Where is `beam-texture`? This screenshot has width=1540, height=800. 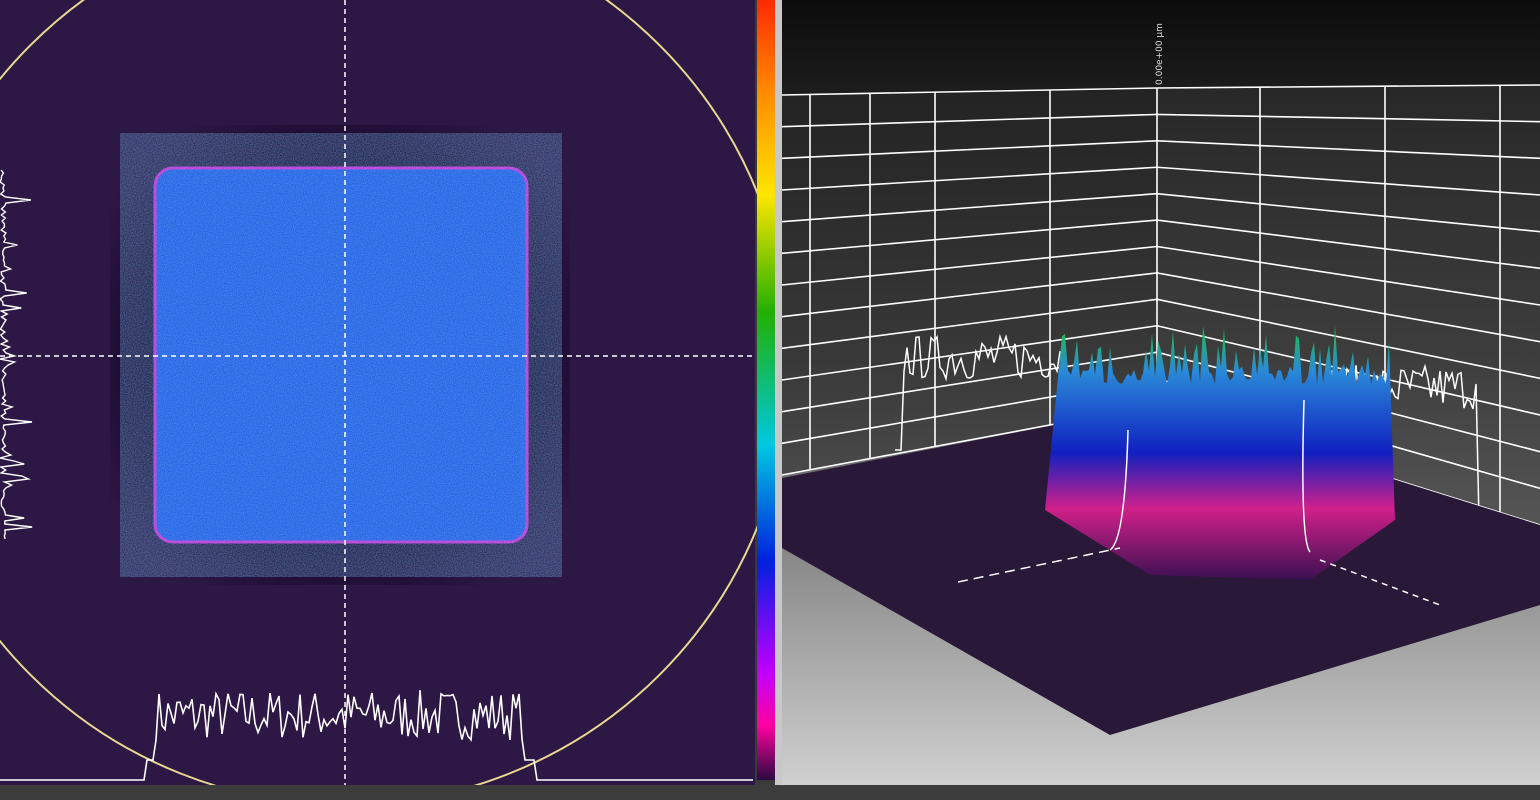
beam-texture is located at coordinates (341, 355).